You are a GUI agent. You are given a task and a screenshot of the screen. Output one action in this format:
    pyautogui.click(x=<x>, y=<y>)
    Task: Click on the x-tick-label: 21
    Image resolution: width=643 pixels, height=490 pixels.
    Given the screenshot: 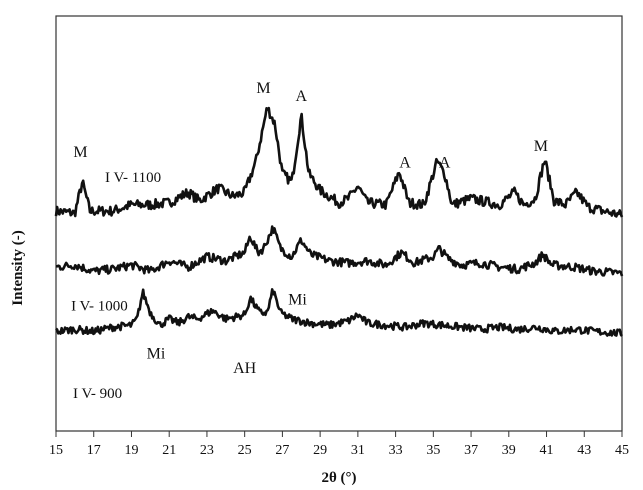 What is the action you would take?
    pyautogui.click(x=169, y=450)
    